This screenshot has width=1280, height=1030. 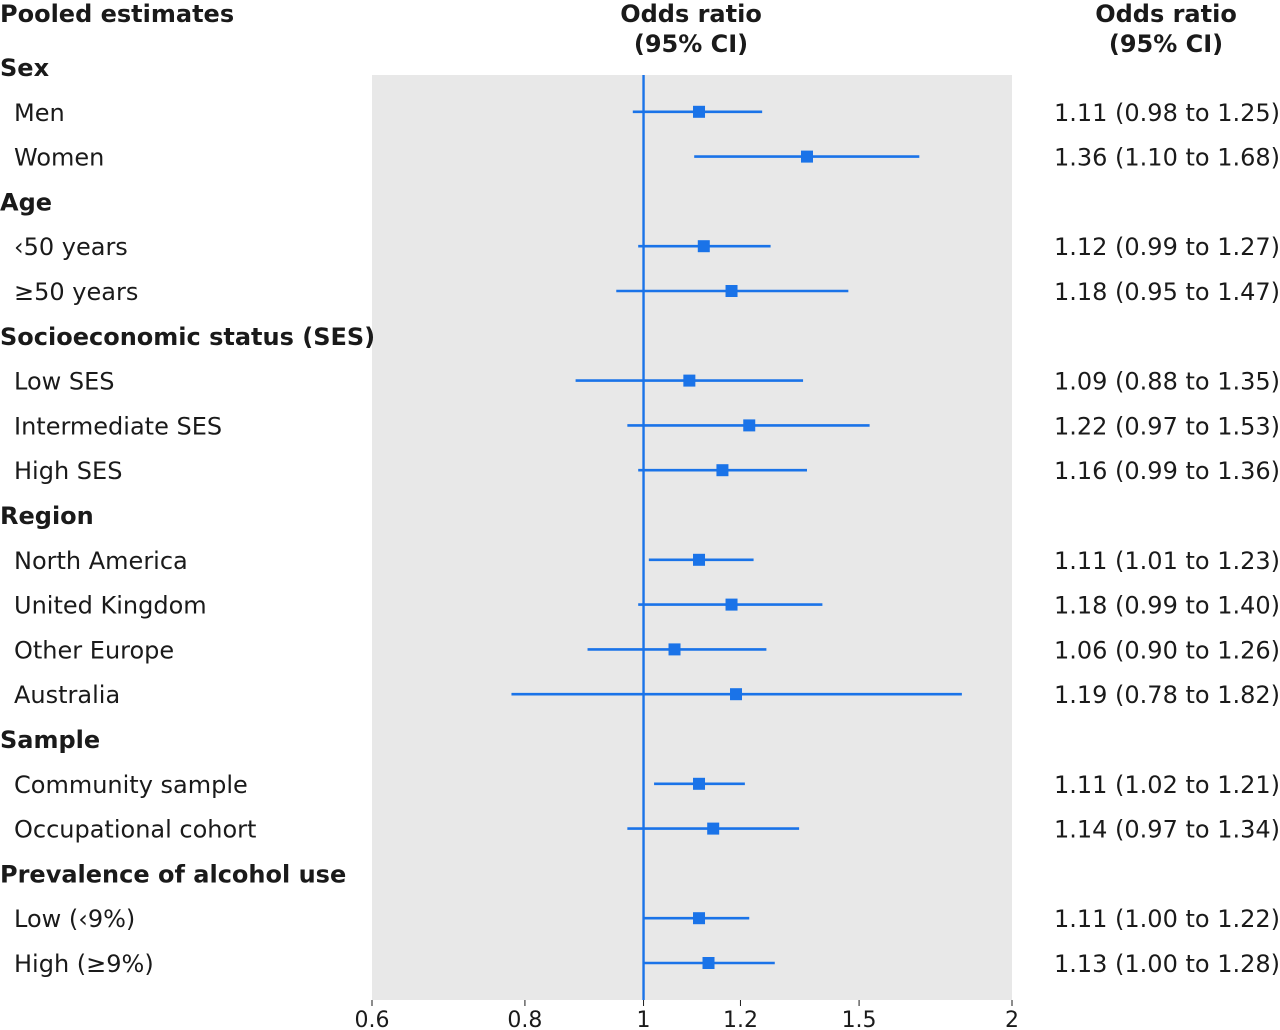 I want to click on column-header-estimates: Pooled estimates, so click(x=117, y=14).